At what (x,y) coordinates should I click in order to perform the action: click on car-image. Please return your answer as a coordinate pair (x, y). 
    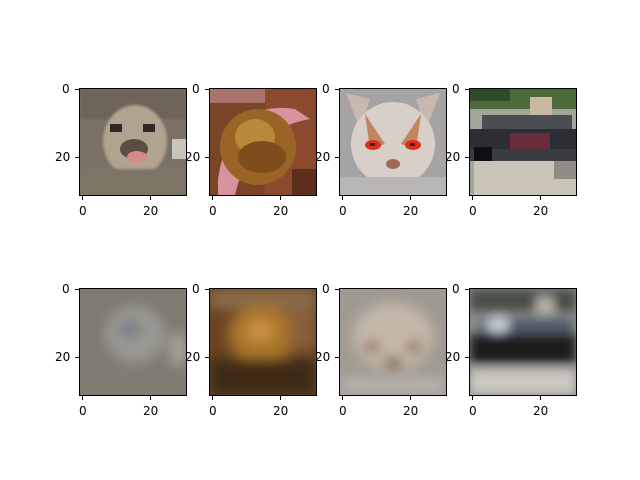
    Looking at the image, I should click on (523, 142).